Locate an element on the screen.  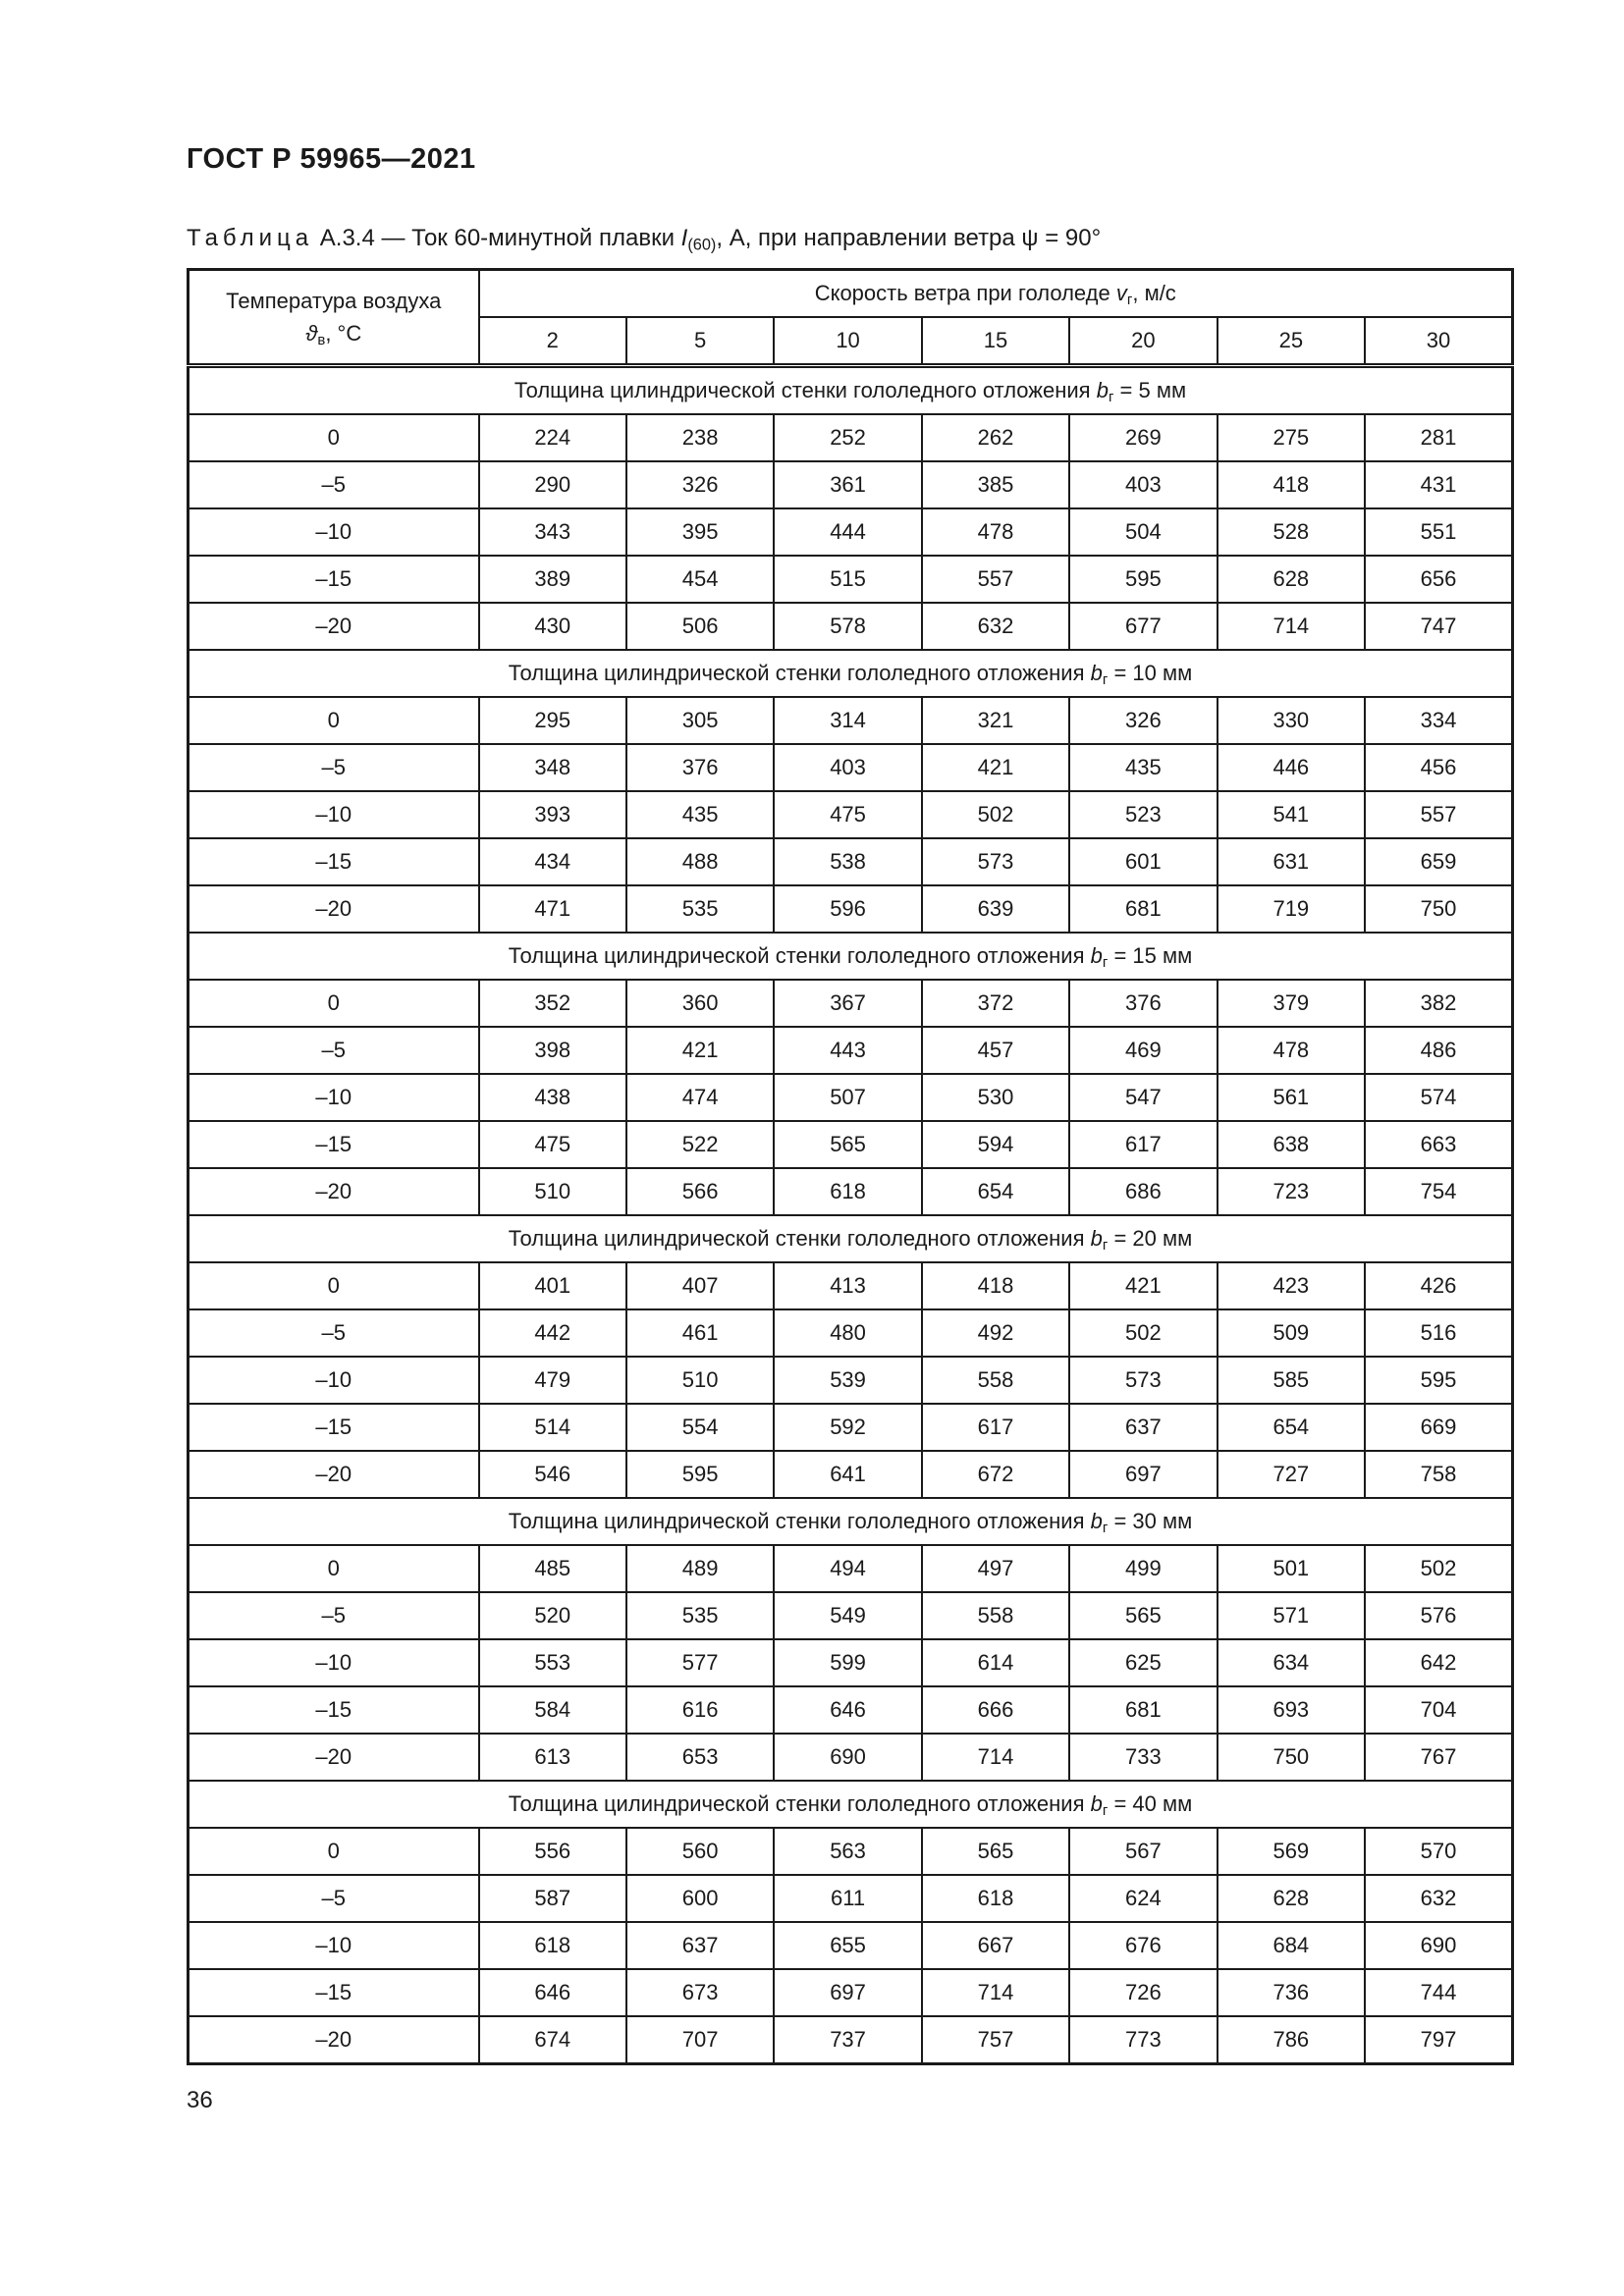
current-value-cell: 376 is located at coordinates (700, 767).